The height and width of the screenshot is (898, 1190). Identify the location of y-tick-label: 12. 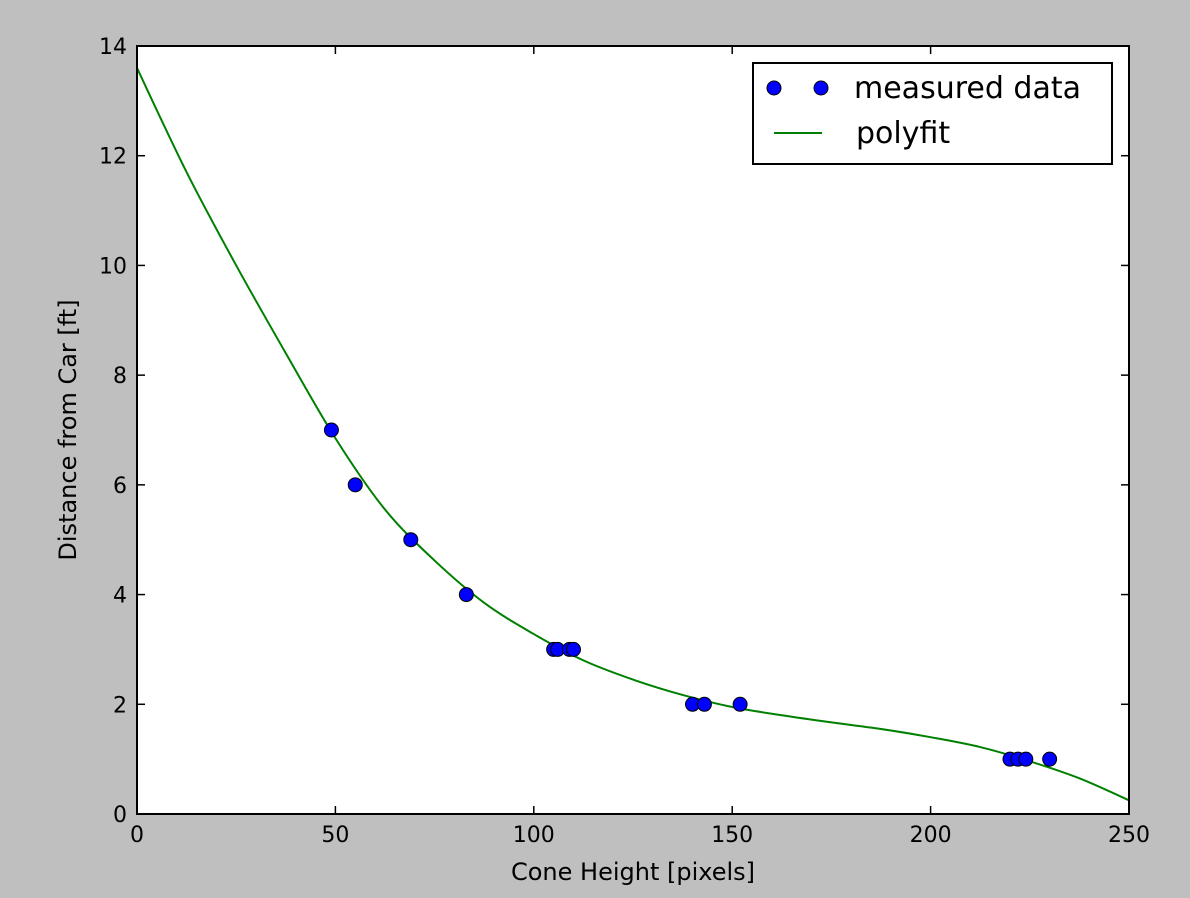
(113, 157).